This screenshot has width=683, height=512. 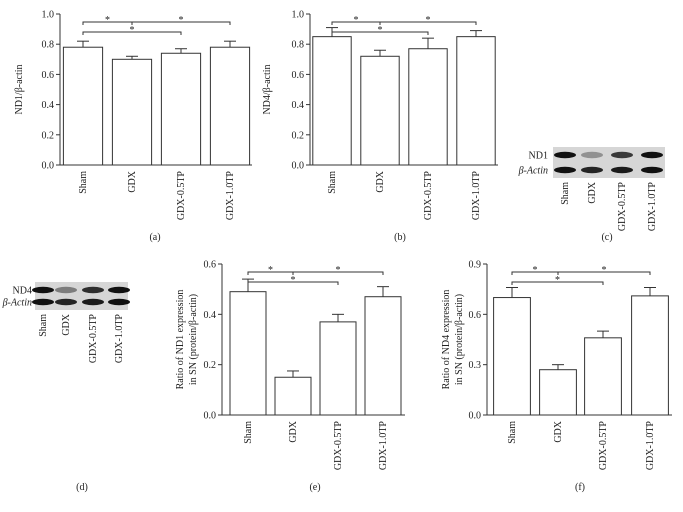 What do you see at coordinates (193, 339) in the screenshot?
I see `y-axis-label: in SN (protein/β-actin)` at bounding box center [193, 339].